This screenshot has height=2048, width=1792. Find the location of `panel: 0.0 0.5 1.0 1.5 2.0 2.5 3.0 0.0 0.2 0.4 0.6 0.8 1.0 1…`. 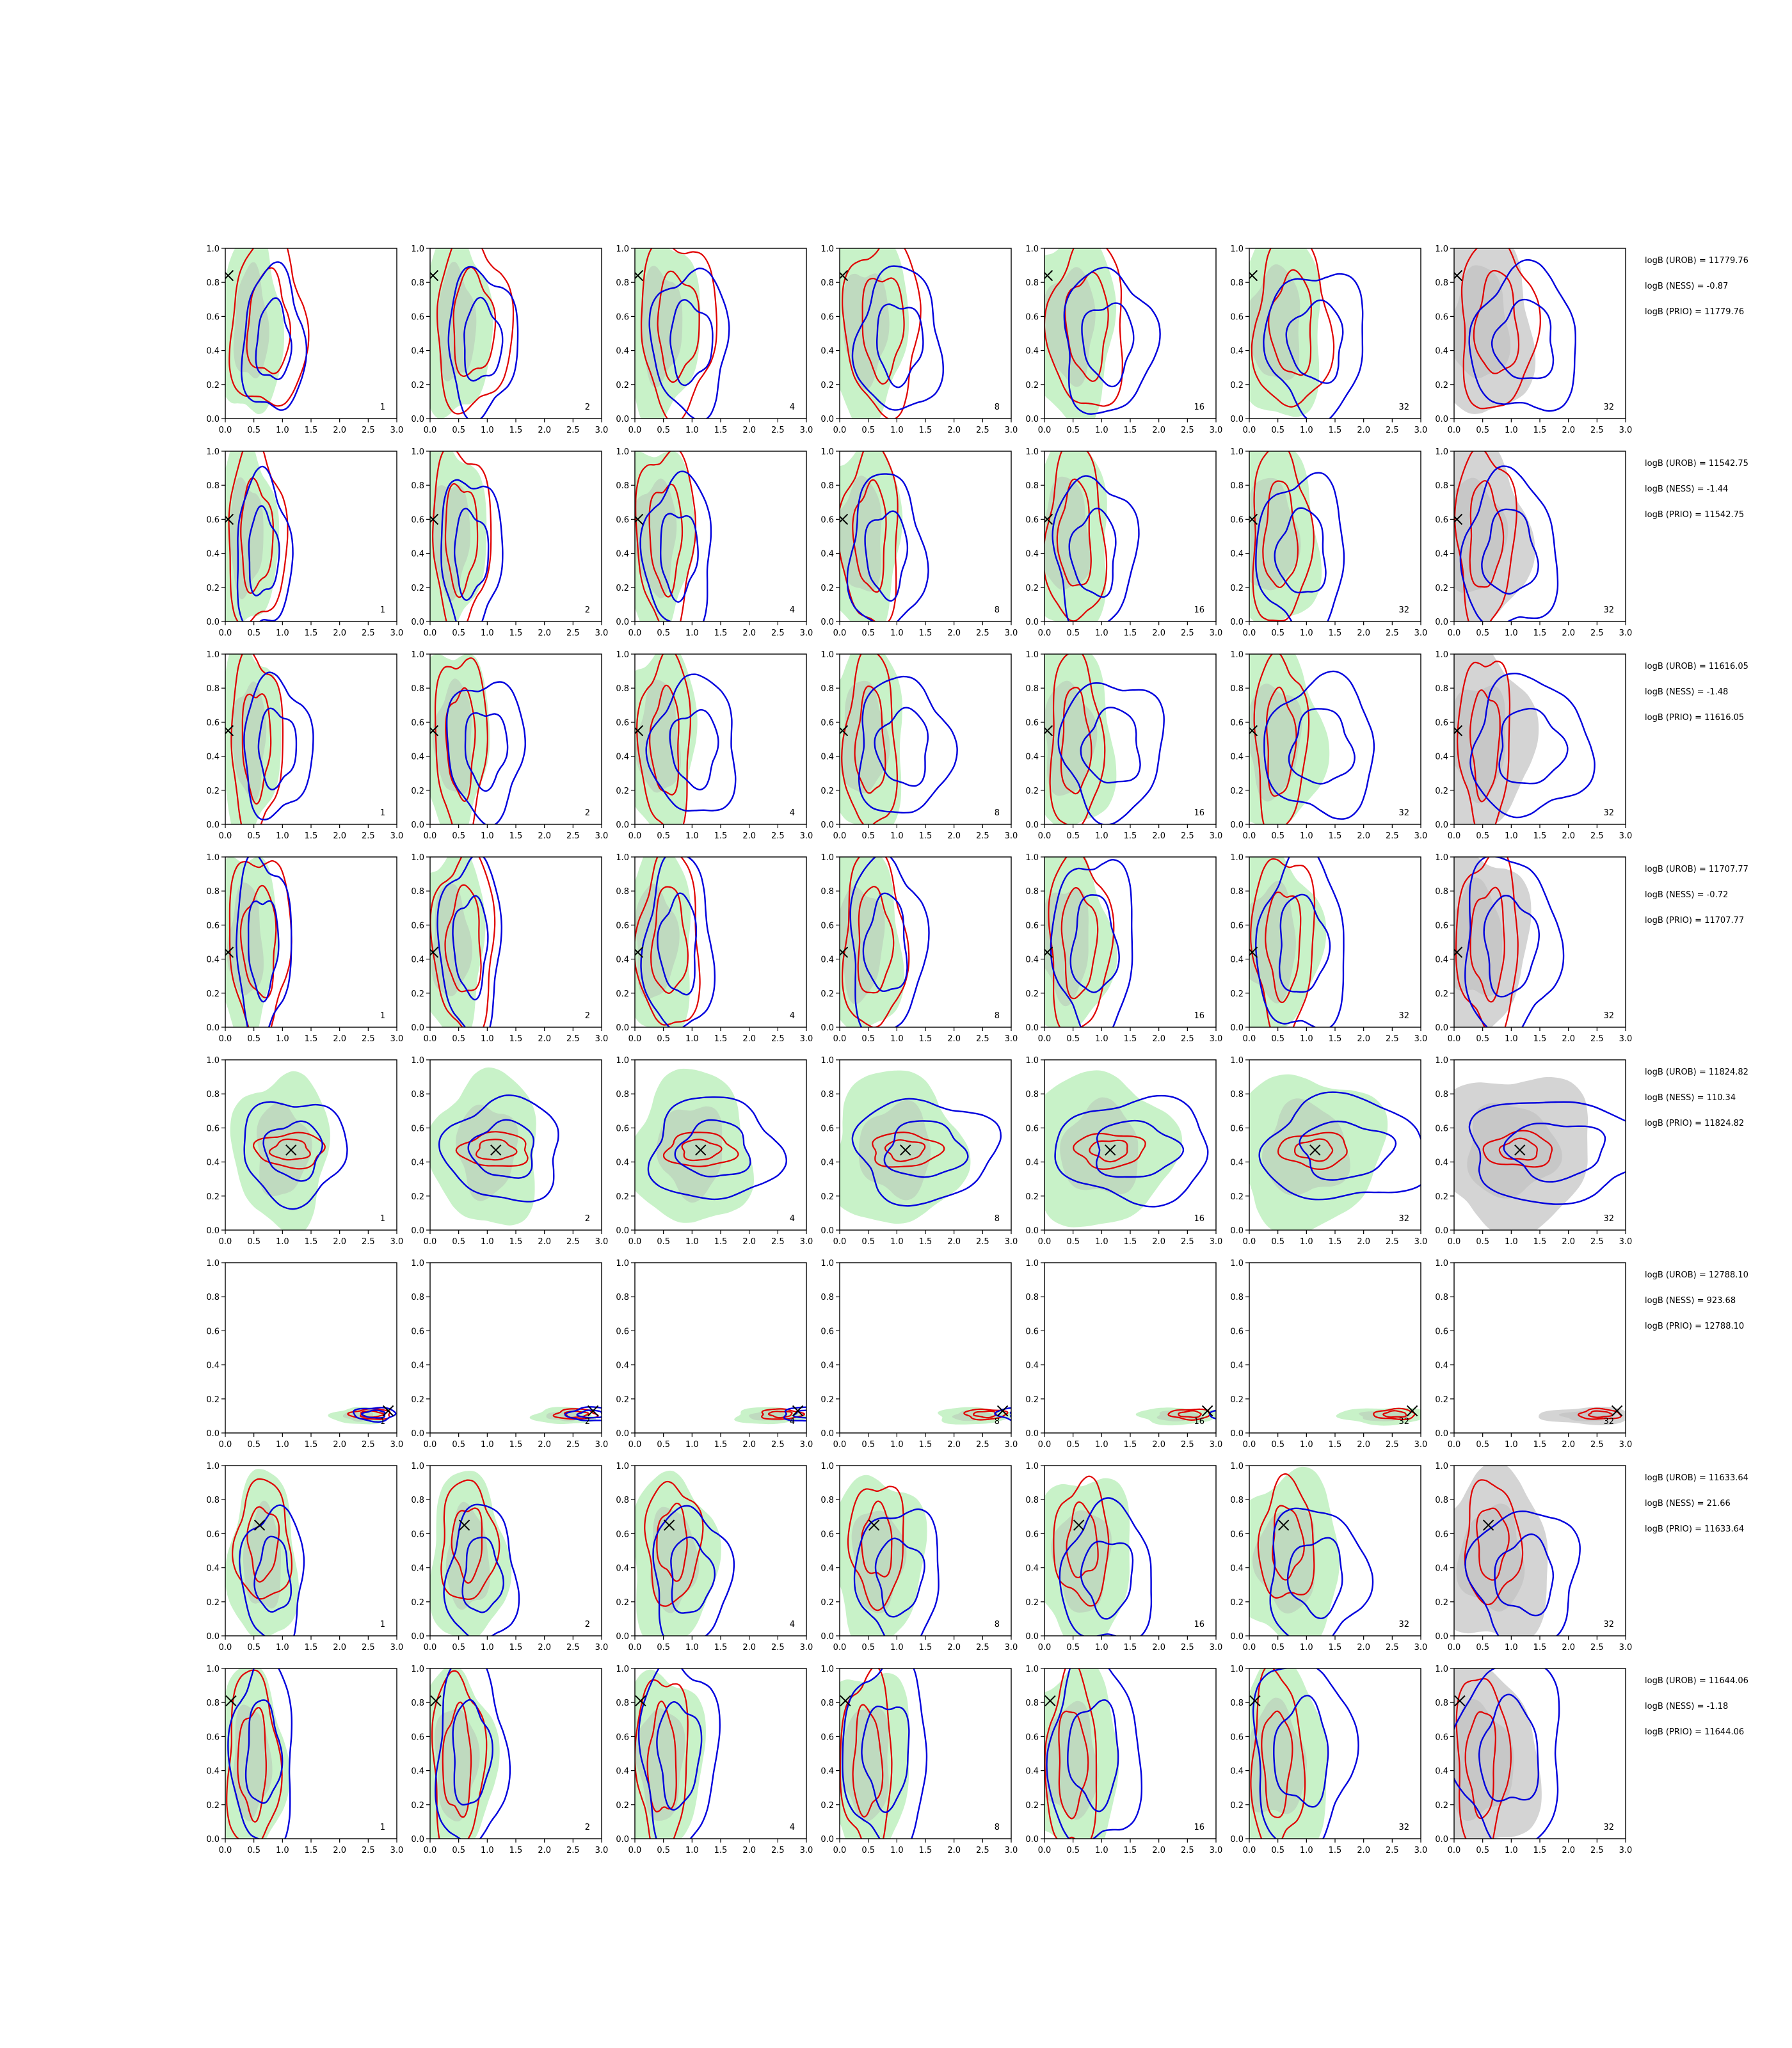

panel: 0.0 0.5 1.0 1.5 2.0 2.5 3.0 0.0 0.2 0.4 0.6 0.8 1.0 1… is located at coordinates (1123, 1151).